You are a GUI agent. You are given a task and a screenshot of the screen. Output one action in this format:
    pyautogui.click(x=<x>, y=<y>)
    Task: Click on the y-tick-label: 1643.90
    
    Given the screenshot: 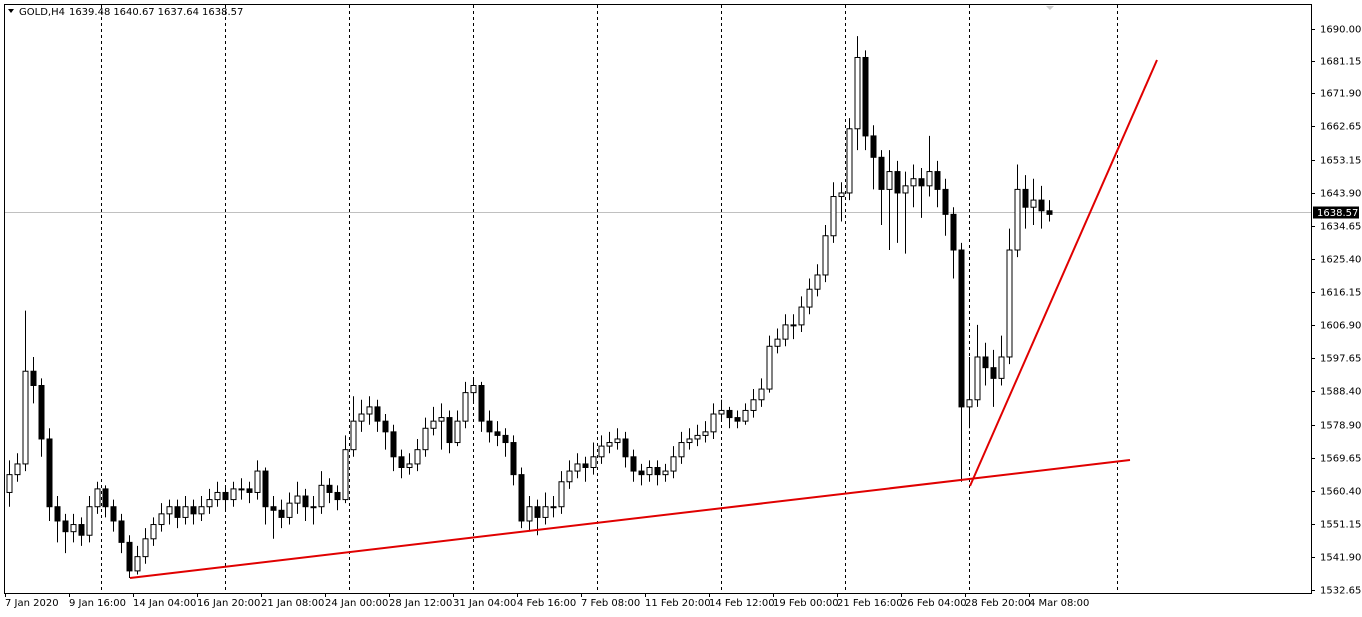 What is the action you would take?
    pyautogui.click(x=1340, y=194)
    